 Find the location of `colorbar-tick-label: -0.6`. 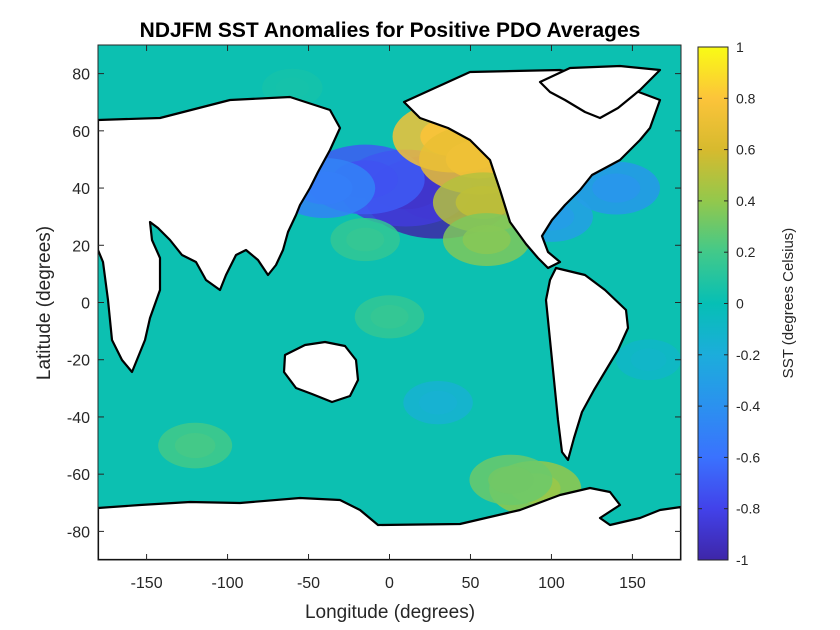

colorbar-tick-label: -0.6 is located at coordinates (748, 457).